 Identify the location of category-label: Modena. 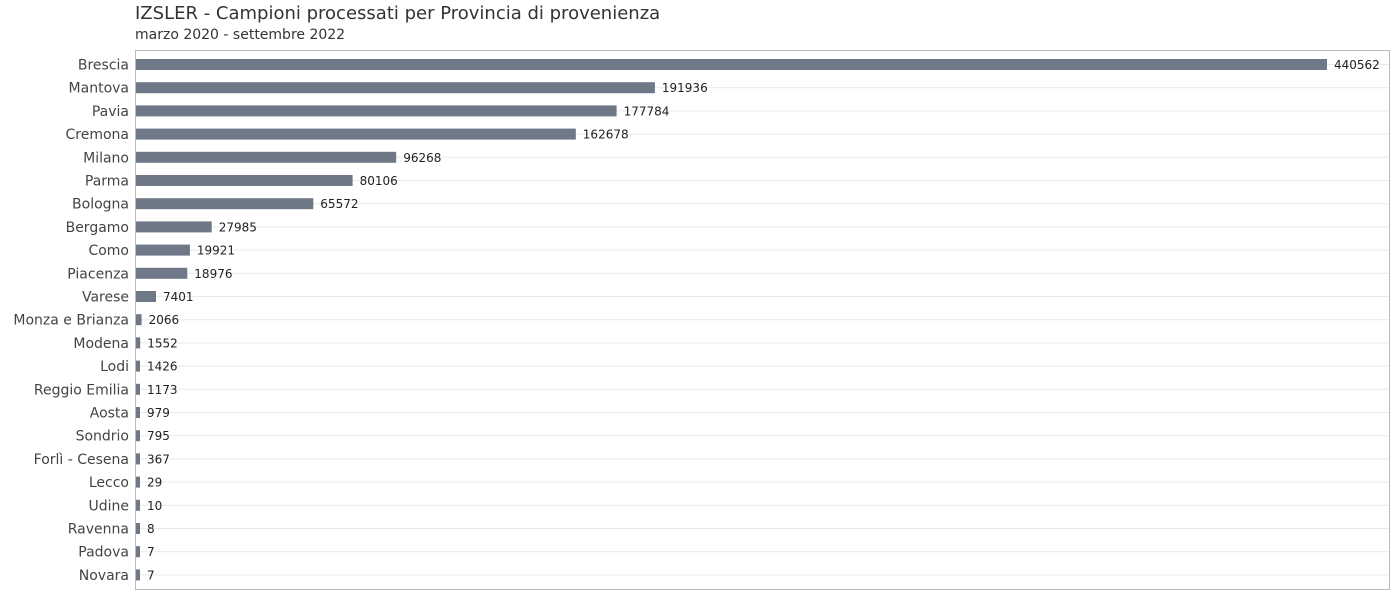
(101, 344).